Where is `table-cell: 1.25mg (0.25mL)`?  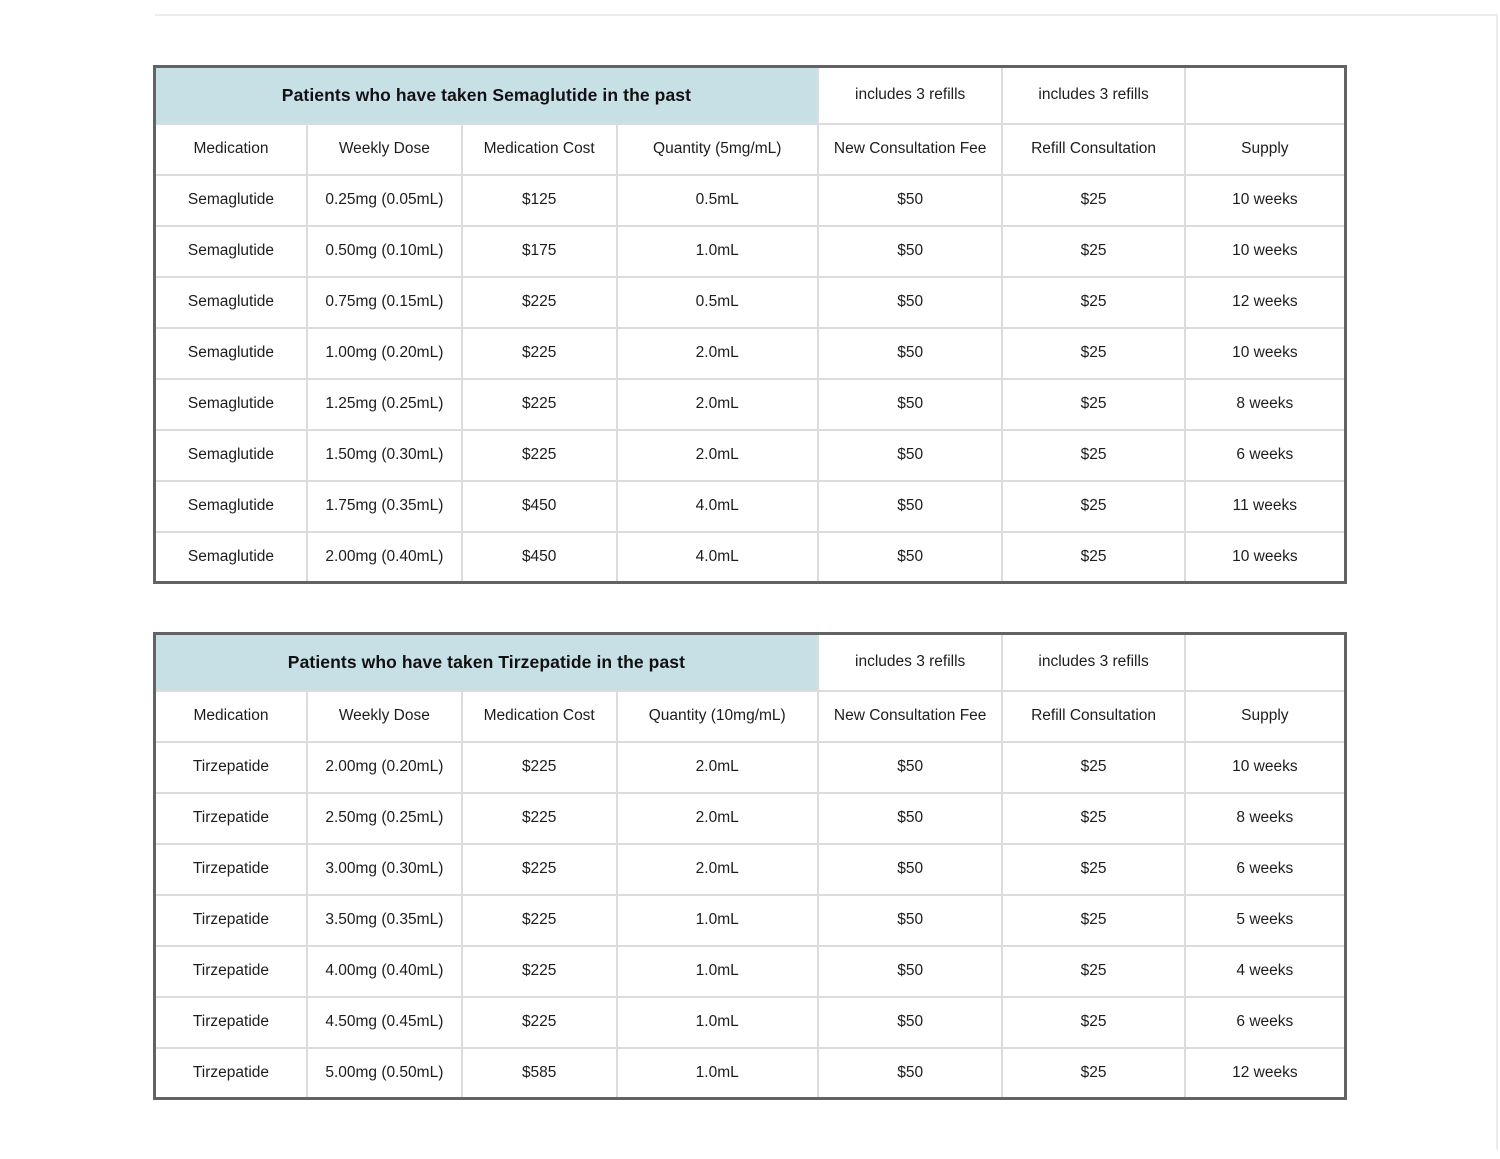
table-cell: 1.25mg (0.25mL) is located at coordinates (384, 404).